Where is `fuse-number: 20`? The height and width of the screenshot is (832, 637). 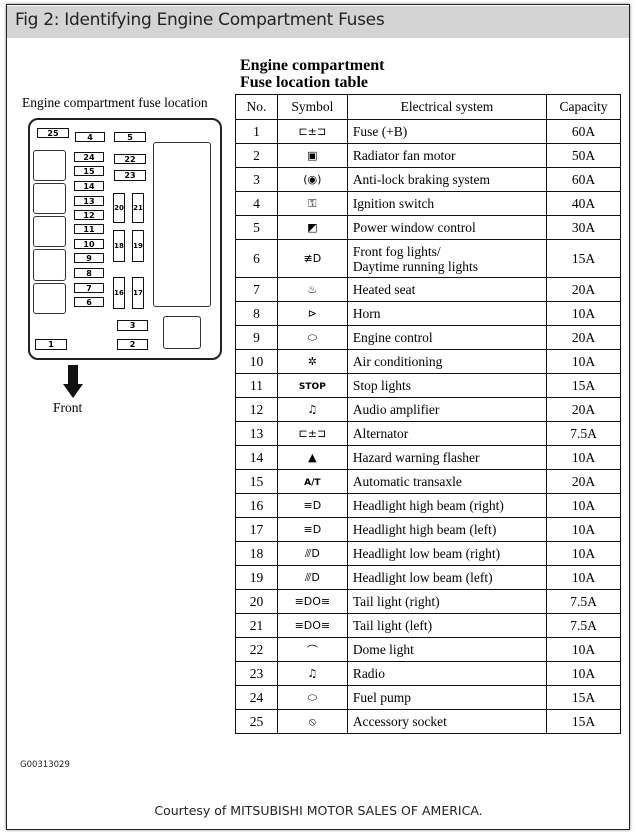 fuse-number: 20 is located at coordinates (256, 601).